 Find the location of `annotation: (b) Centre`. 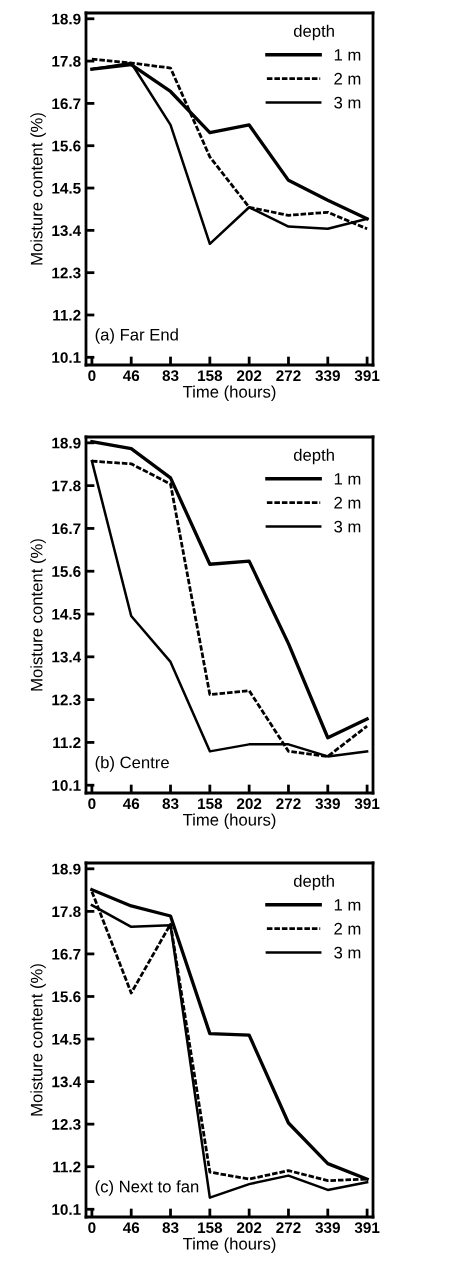

annotation: (b) Centre is located at coordinates (132, 764).